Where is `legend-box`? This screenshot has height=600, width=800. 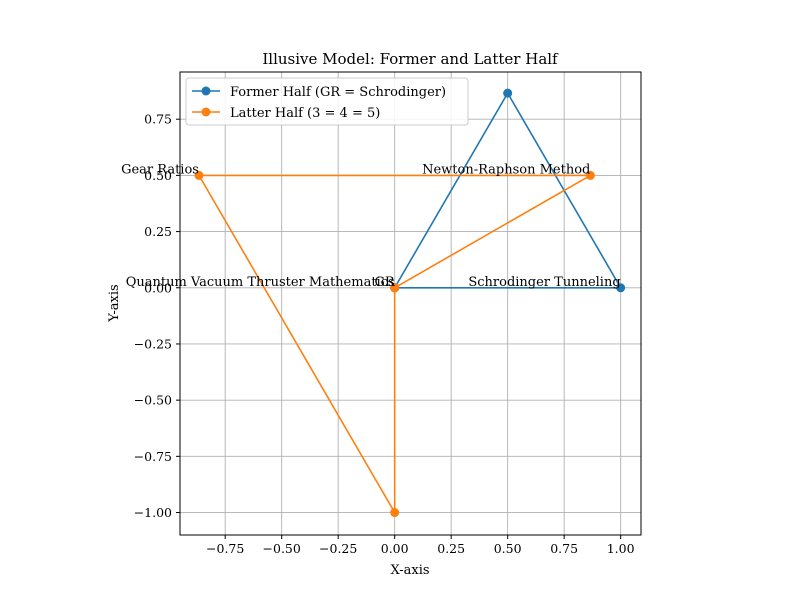
legend-box is located at coordinates (327, 101).